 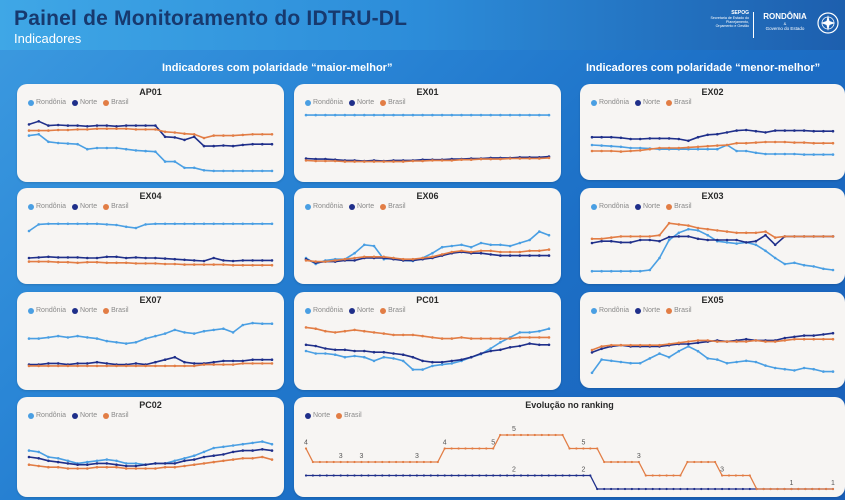 What do you see at coordinates (355, 310) in the screenshot?
I see `legend-pc01: Rondônia Norte Brasil` at bounding box center [355, 310].